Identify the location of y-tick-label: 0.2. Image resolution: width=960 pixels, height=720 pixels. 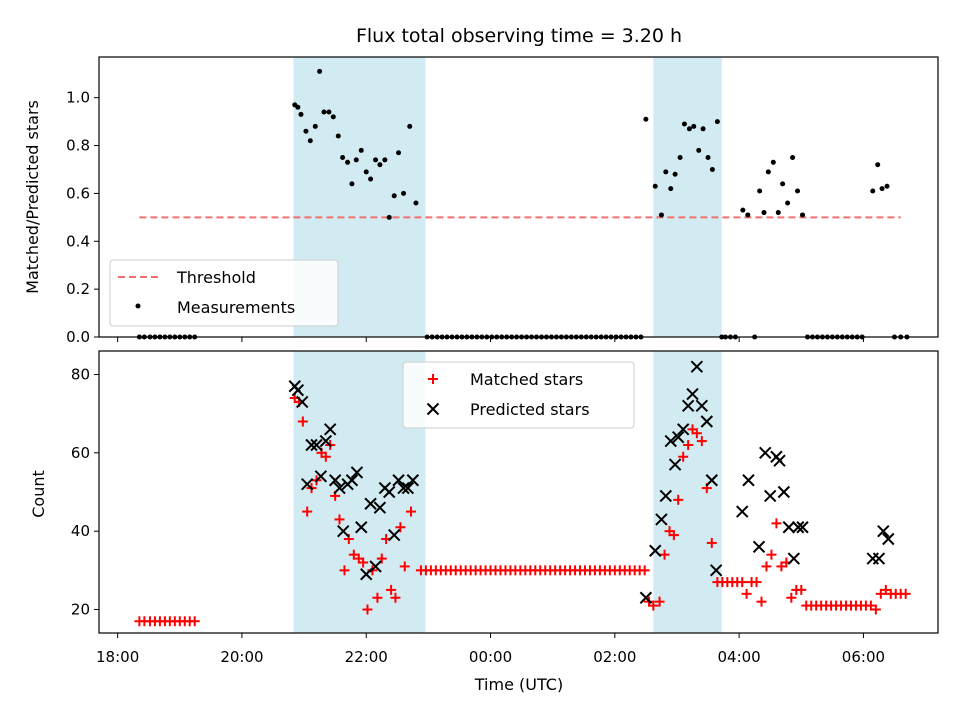
(78, 289).